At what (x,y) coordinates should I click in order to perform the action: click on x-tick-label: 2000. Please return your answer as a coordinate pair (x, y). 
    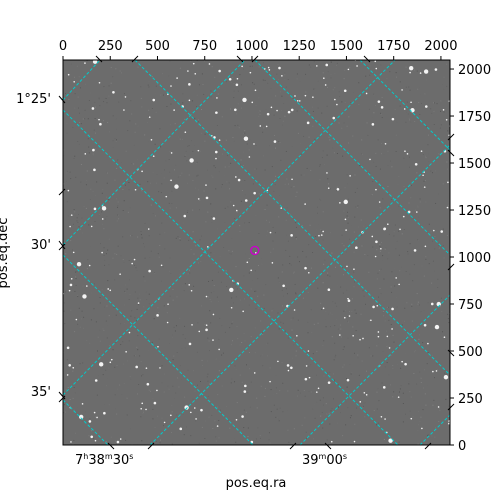
    Looking at the image, I should click on (440, 46).